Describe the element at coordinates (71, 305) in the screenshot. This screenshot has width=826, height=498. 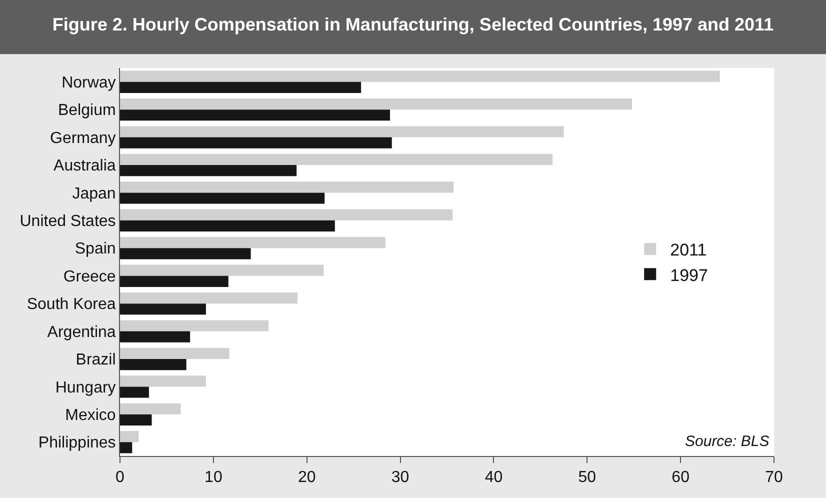
I see `y-tick-label: South Korea` at that location.